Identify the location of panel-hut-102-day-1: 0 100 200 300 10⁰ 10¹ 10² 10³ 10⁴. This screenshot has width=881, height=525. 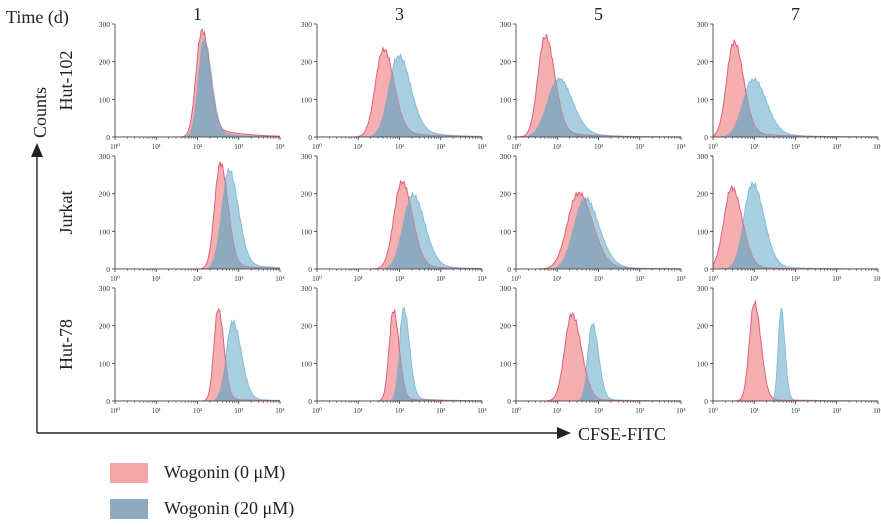
(192, 85).